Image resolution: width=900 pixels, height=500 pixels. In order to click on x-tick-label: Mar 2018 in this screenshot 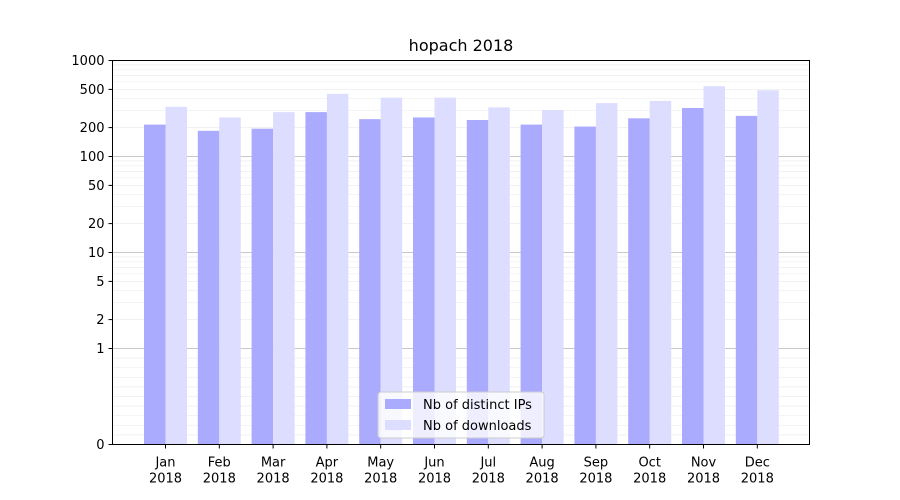, I will do `click(273, 471)`.